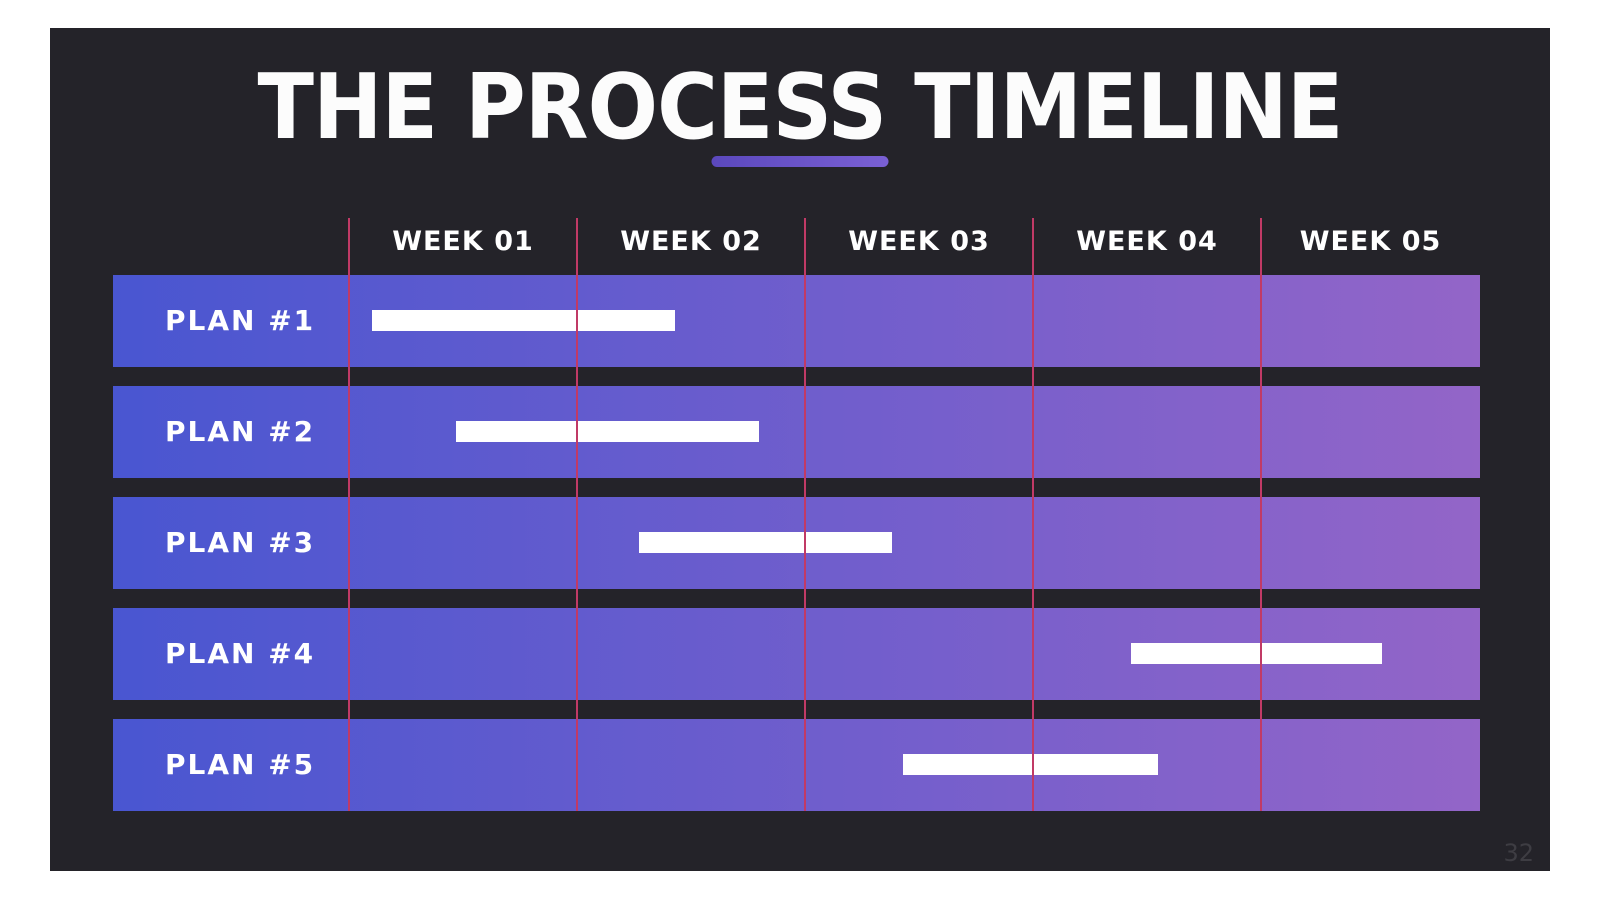 This screenshot has height=900, width=1600. What do you see at coordinates (240, 542) in the screenshot?
I see `plan-label: PLAN #3` at bounding box center [240, 542].